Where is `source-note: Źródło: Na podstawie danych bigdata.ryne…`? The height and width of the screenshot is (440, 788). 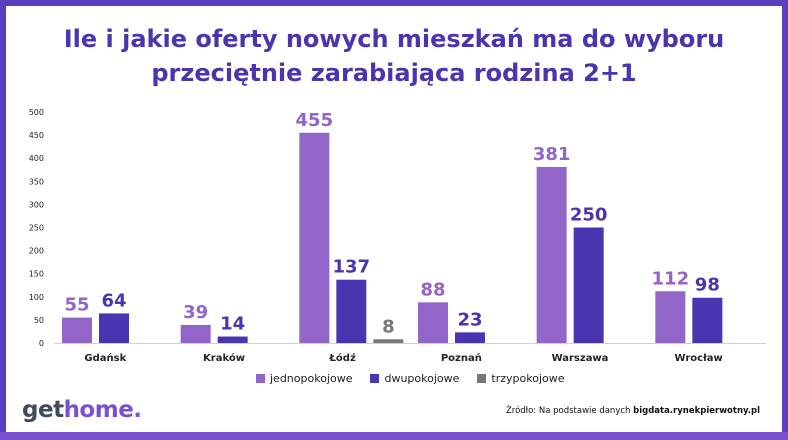 source-note: Źródło: Na podstawie danych bigdata.ryne… is located at coordinates (633, 411).